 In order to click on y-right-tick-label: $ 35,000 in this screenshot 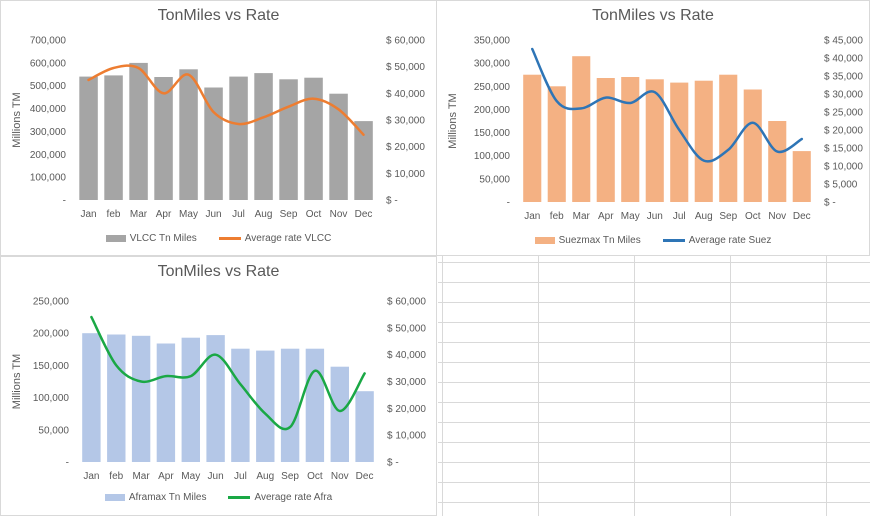, I will do `click(843, 77)`.